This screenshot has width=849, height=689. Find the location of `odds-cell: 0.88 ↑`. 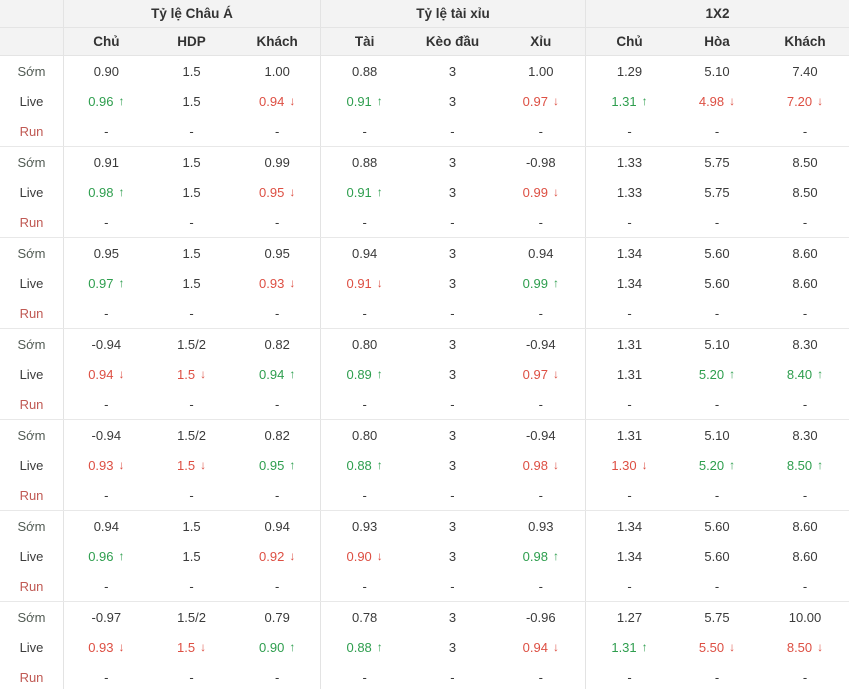

odds-cell: 0.88 ↑ is located at coordinates (363, 465).